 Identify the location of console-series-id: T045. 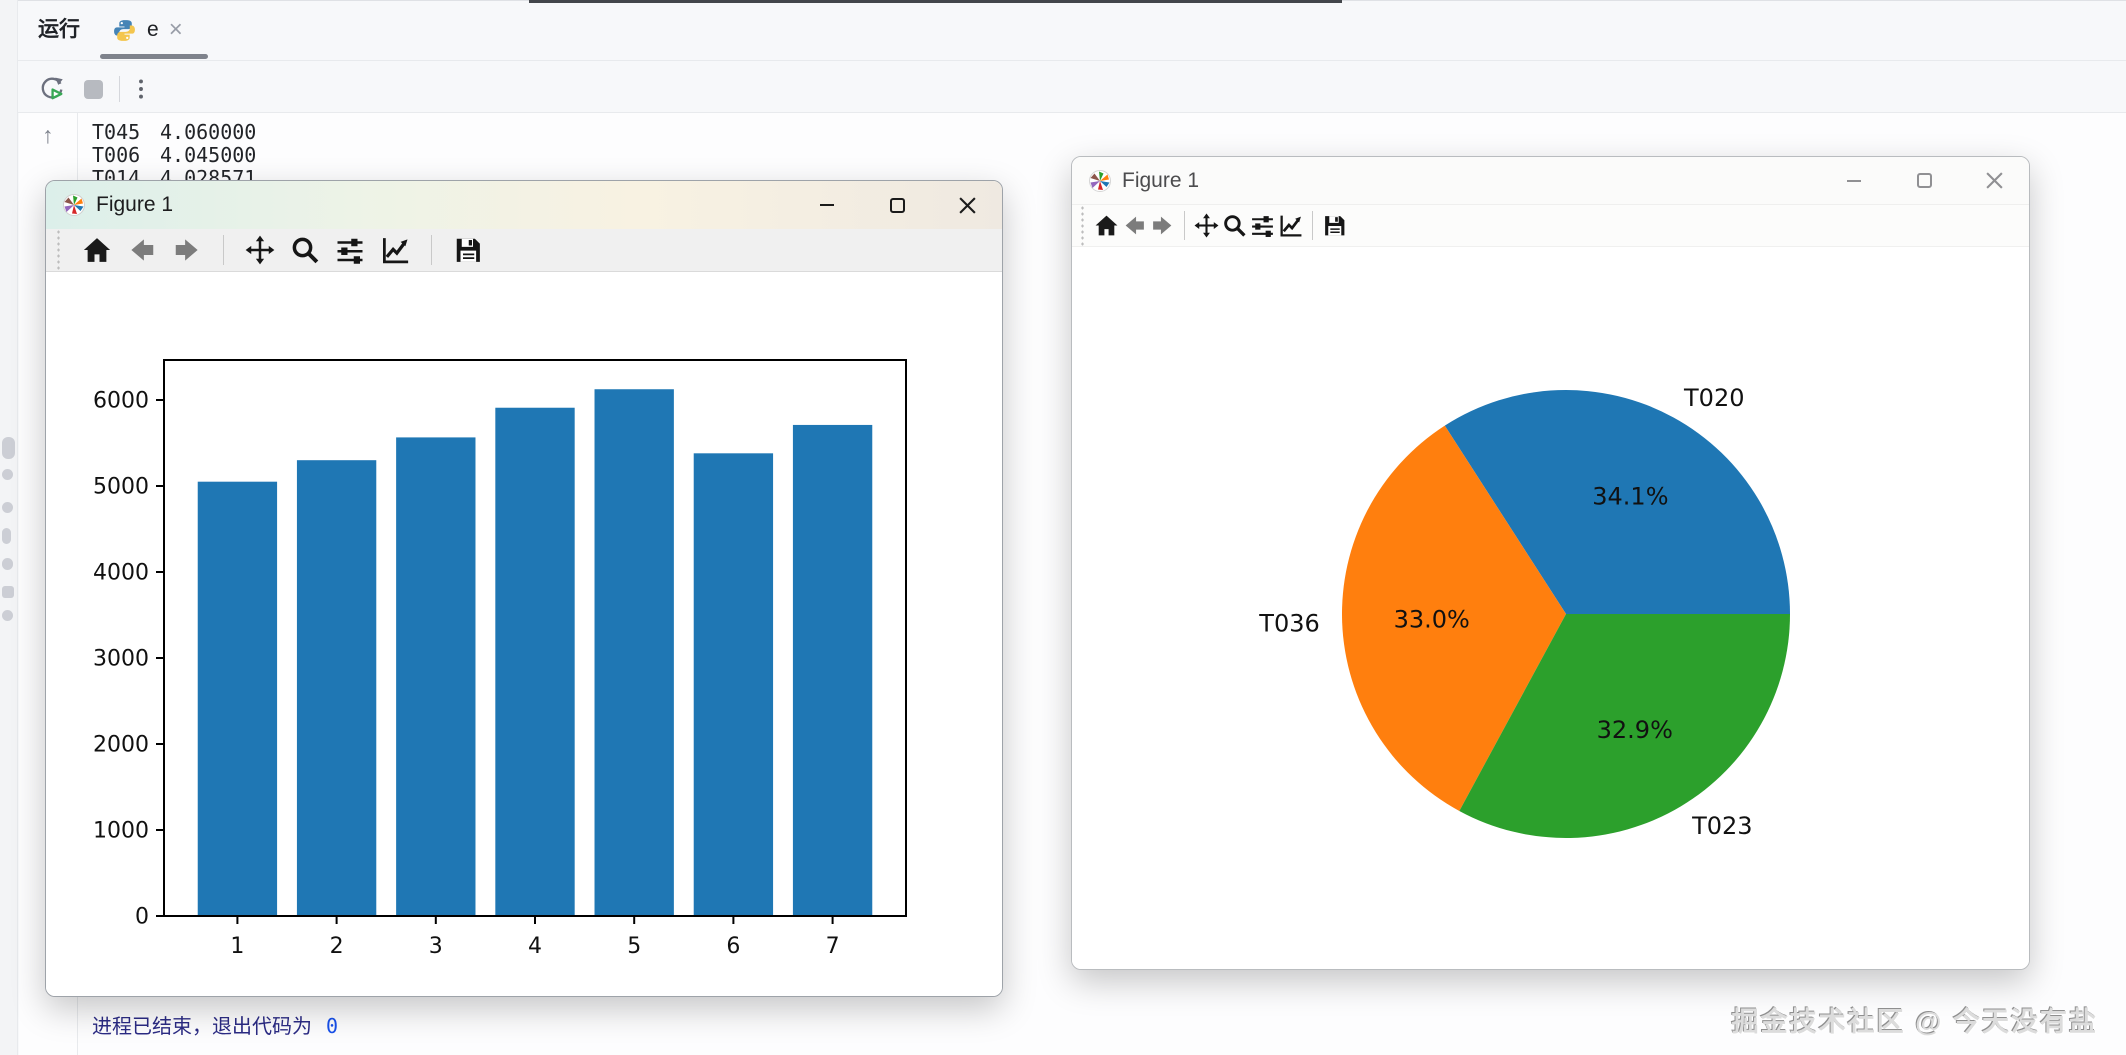
(116, 132).